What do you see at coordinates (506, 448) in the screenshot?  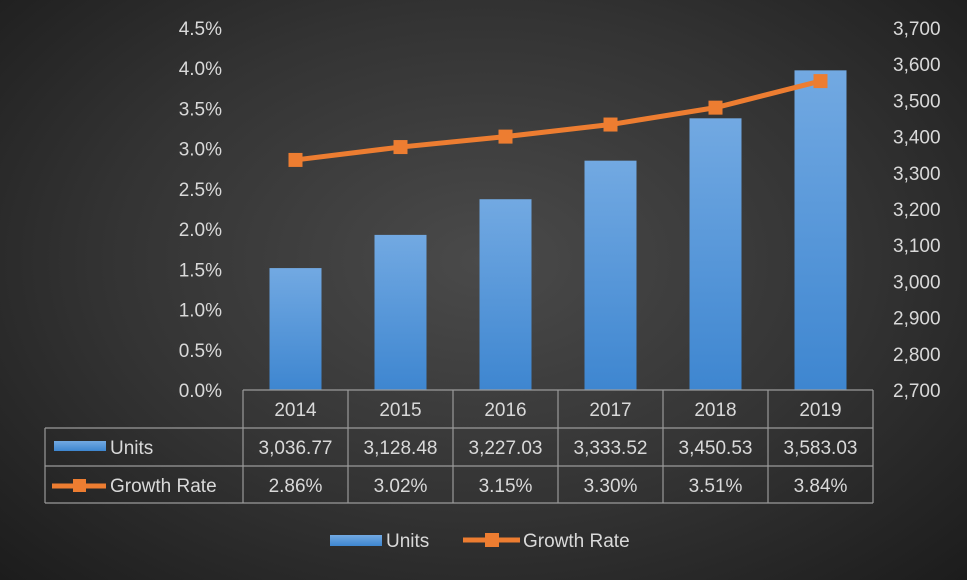 I see `table-cell-units: 3,227.03` at bounding box center [506, 448].